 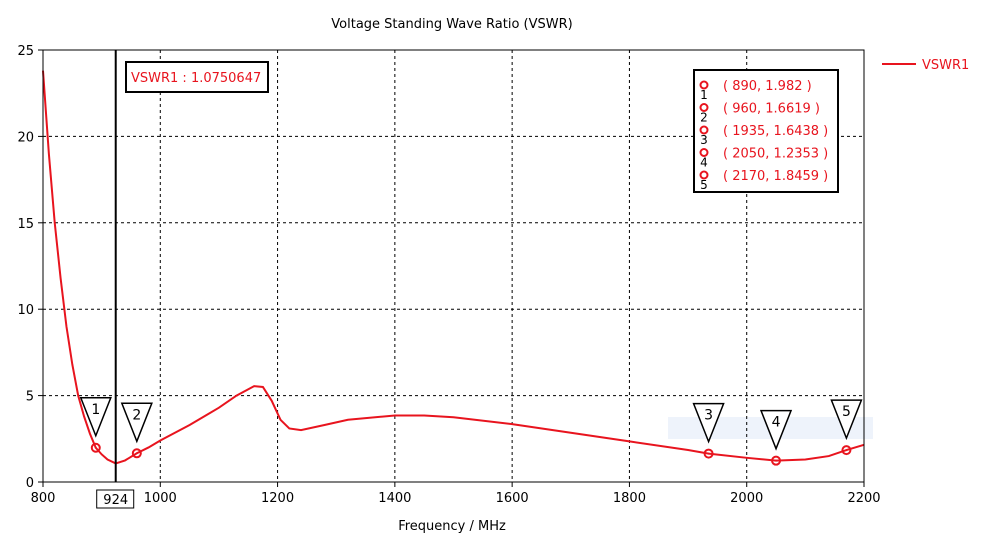 I want to click on x-tick-label: 1200, so click(x=277, y=498).